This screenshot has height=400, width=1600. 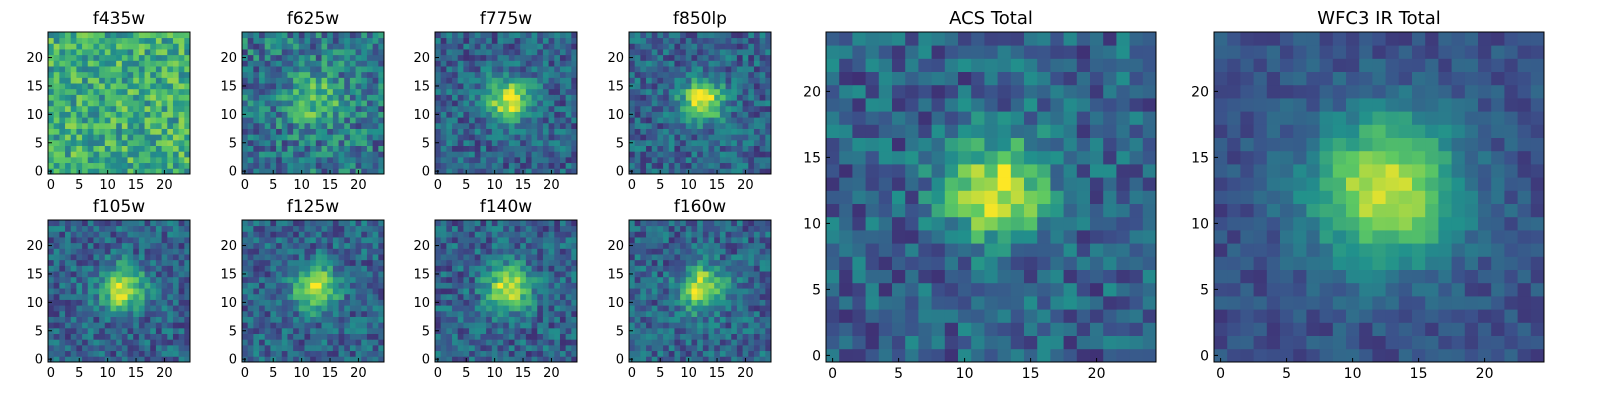 I want to click on axes-frame, so click(x=506, y=103).